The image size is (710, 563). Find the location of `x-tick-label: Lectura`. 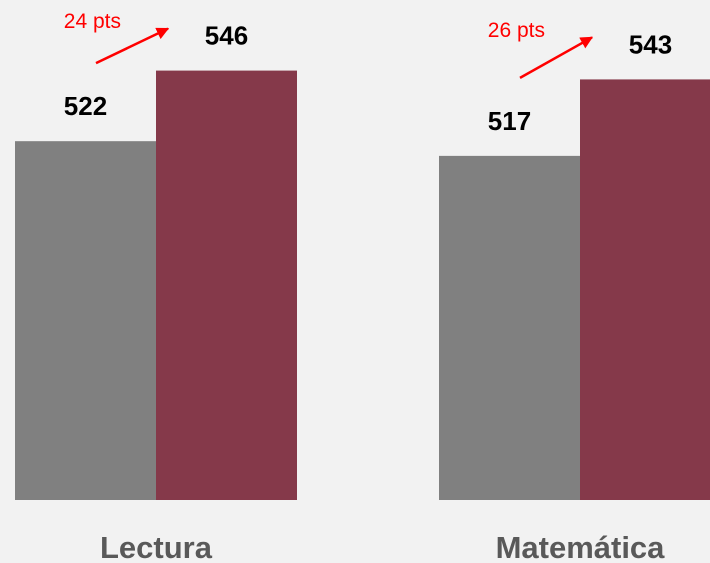

x-tick-label: Lectura is located at coordinates (156, 546).